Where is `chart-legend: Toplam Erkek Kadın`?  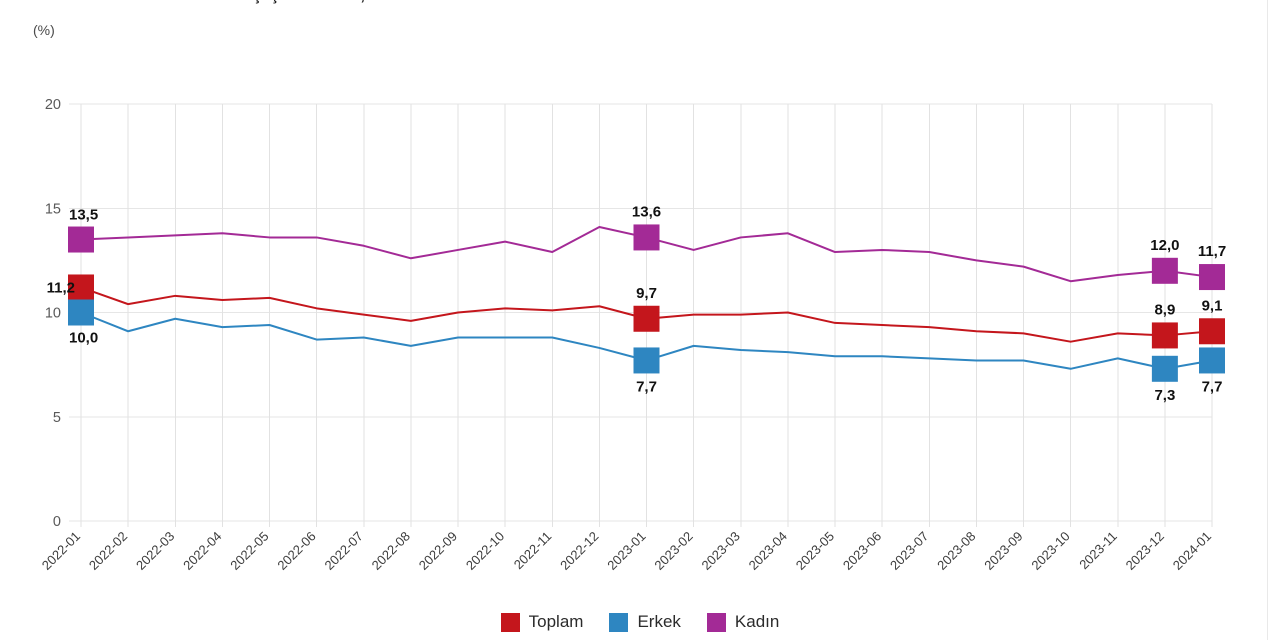
chart-legend: Toplam Erkek Kadın is located at coordinates (640, 622).